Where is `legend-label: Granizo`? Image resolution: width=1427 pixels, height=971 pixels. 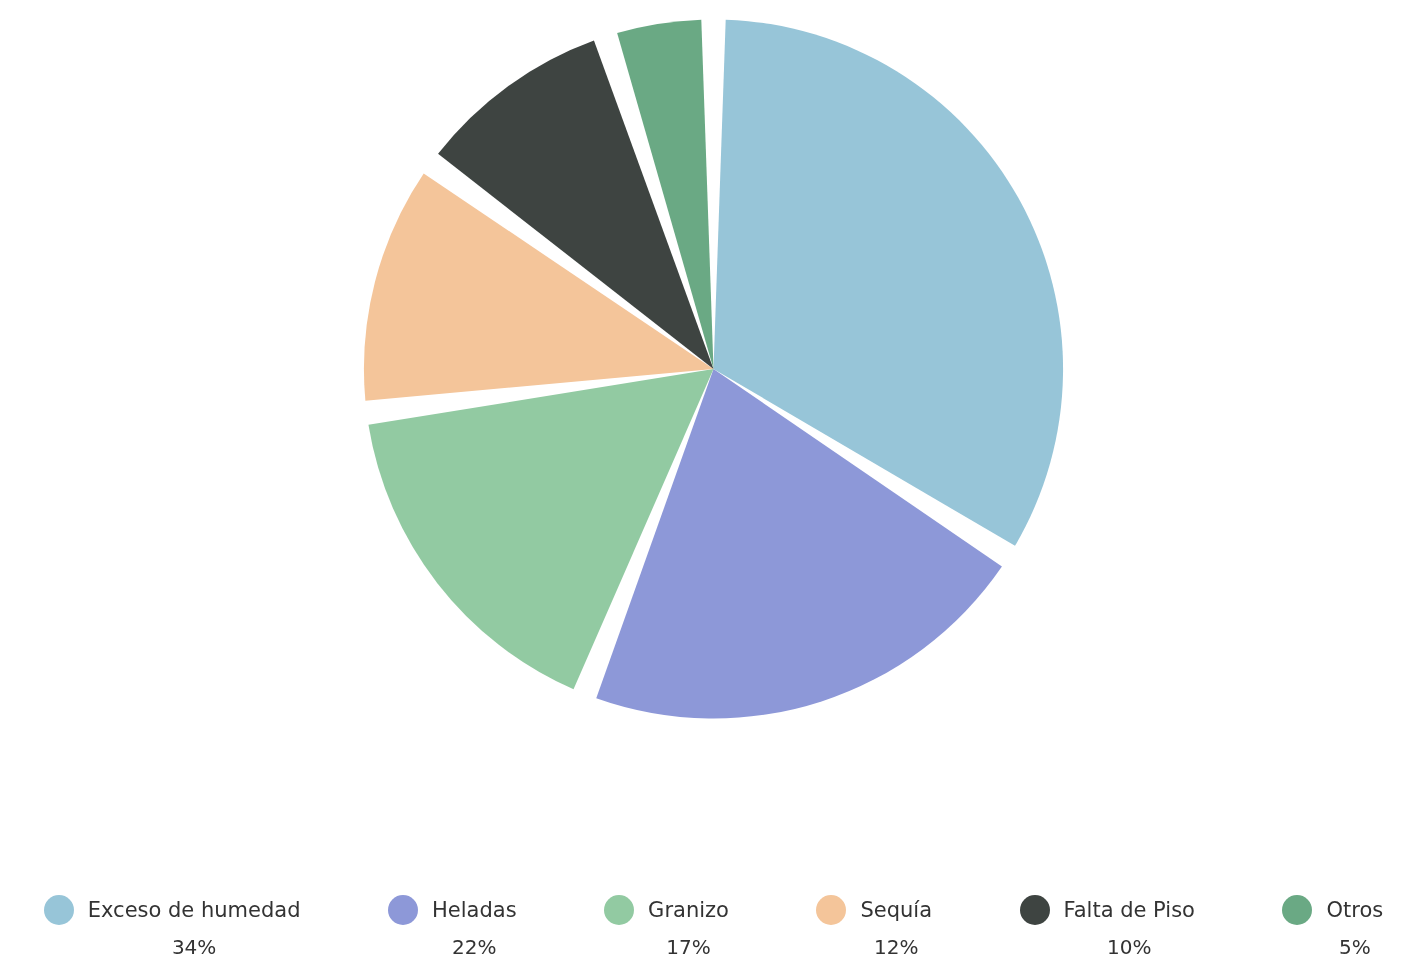
legend-label: Granizo is located at coordinates (688, 910).